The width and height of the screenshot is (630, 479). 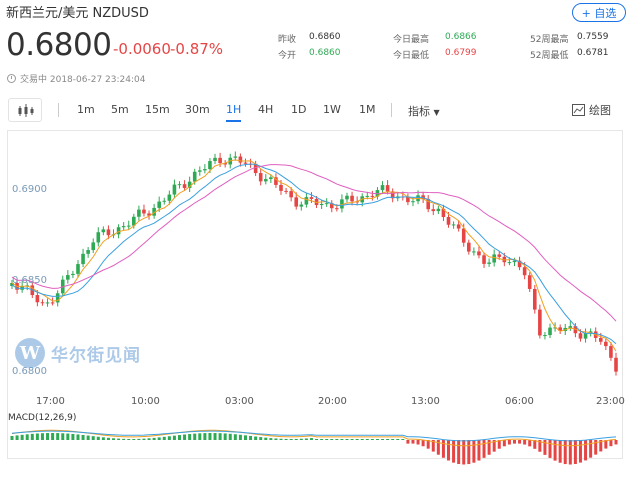 What do you see at coordinates (299, 109) in the screenshot?
I see `tab-1d: 1D` at bounding box center [299, 109].